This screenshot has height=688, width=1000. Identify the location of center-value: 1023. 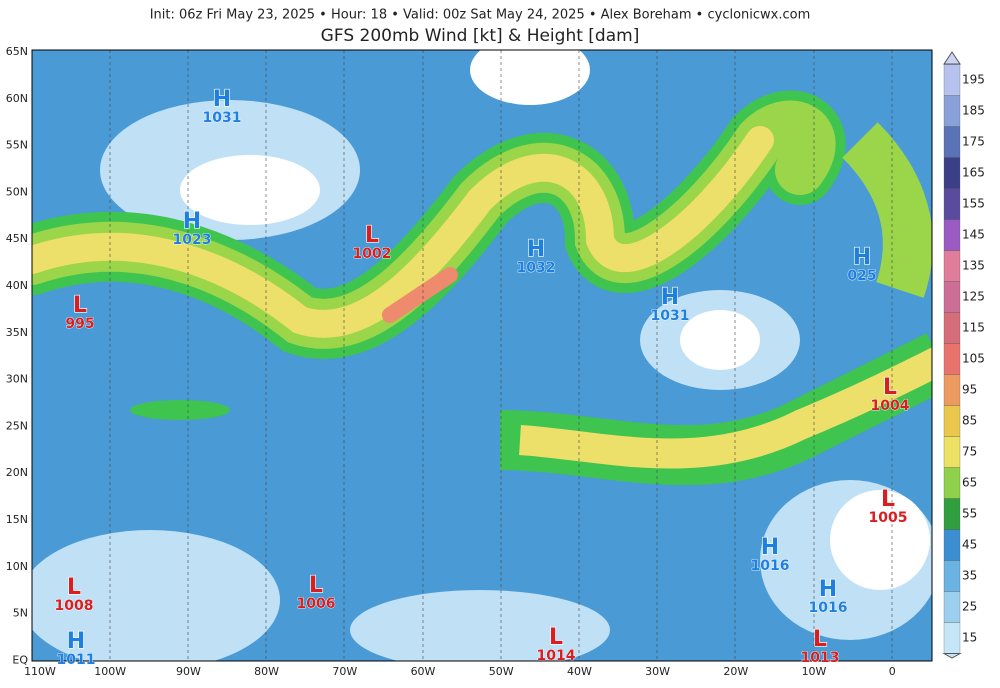
(192, 240).